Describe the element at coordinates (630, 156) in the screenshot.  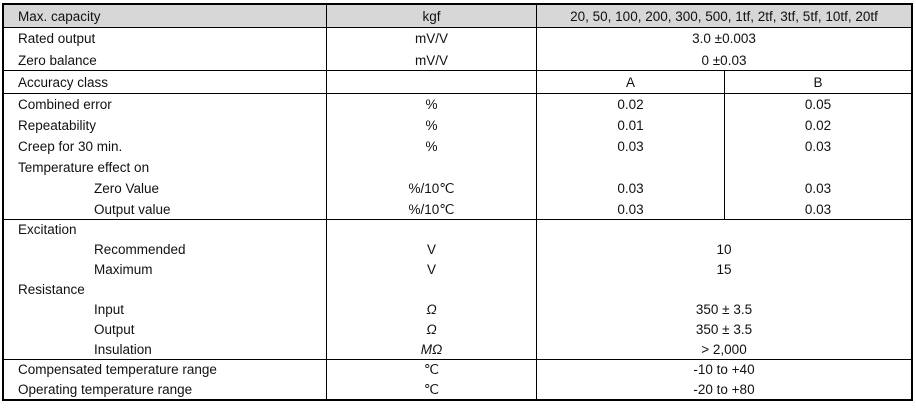
I see `accuracy-section-values-a: 0.02 0.01 0.03 0.03 0.03` at that location.